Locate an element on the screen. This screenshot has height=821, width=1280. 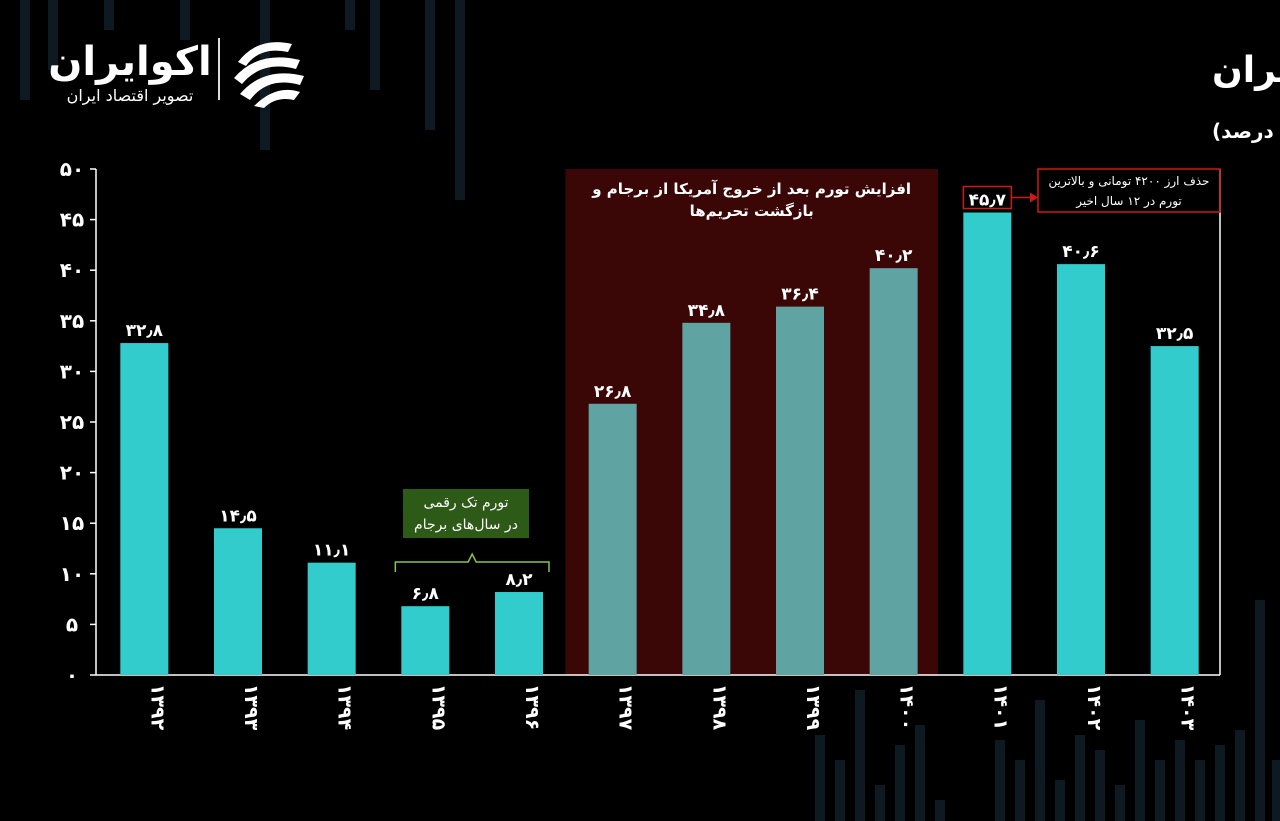
chart-title: روند تورم سالانه در اقتصاد ایران is located at coordinates (1246, 70).